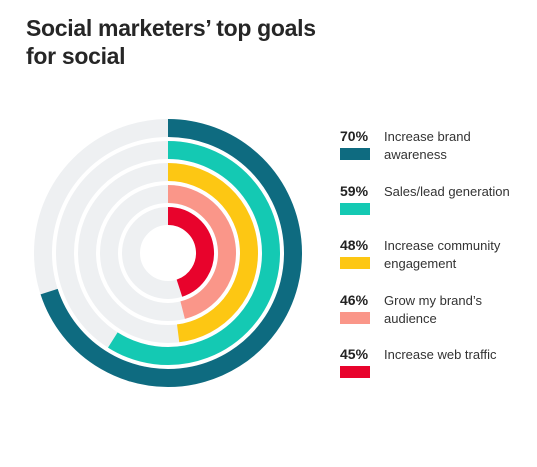  Describe the element at coordinates (432, 210) in the screenshot. I see `legend-item: 59% Sales/lead generation` at that location.